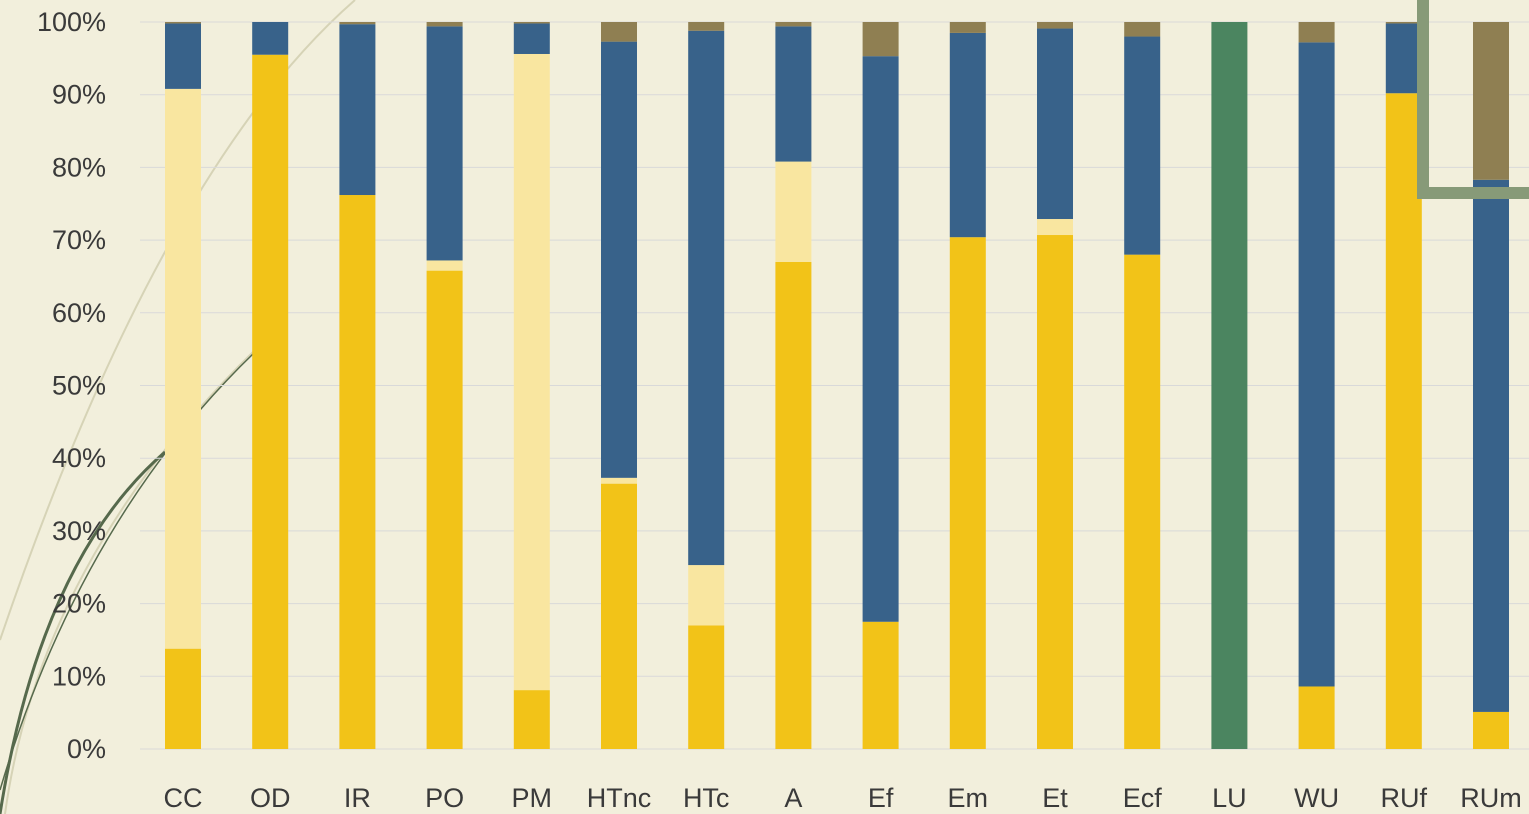  I want to click on y-tick-label: 30%, so click(79, 531).